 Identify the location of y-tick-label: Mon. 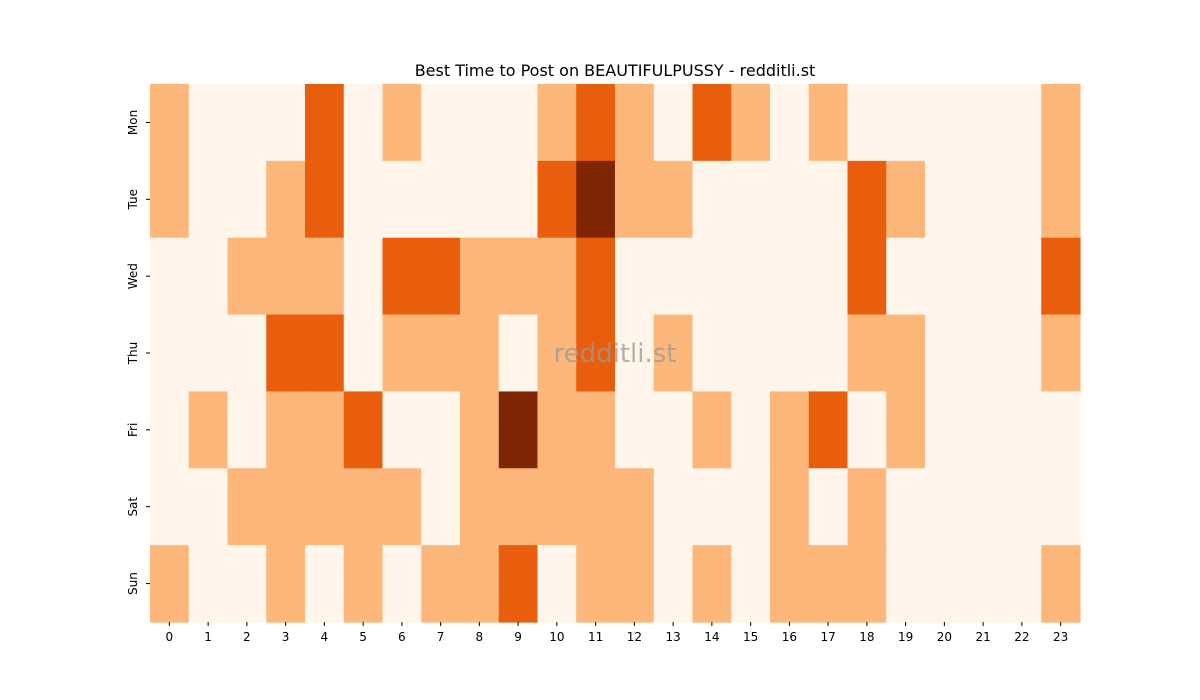
(133, 122).